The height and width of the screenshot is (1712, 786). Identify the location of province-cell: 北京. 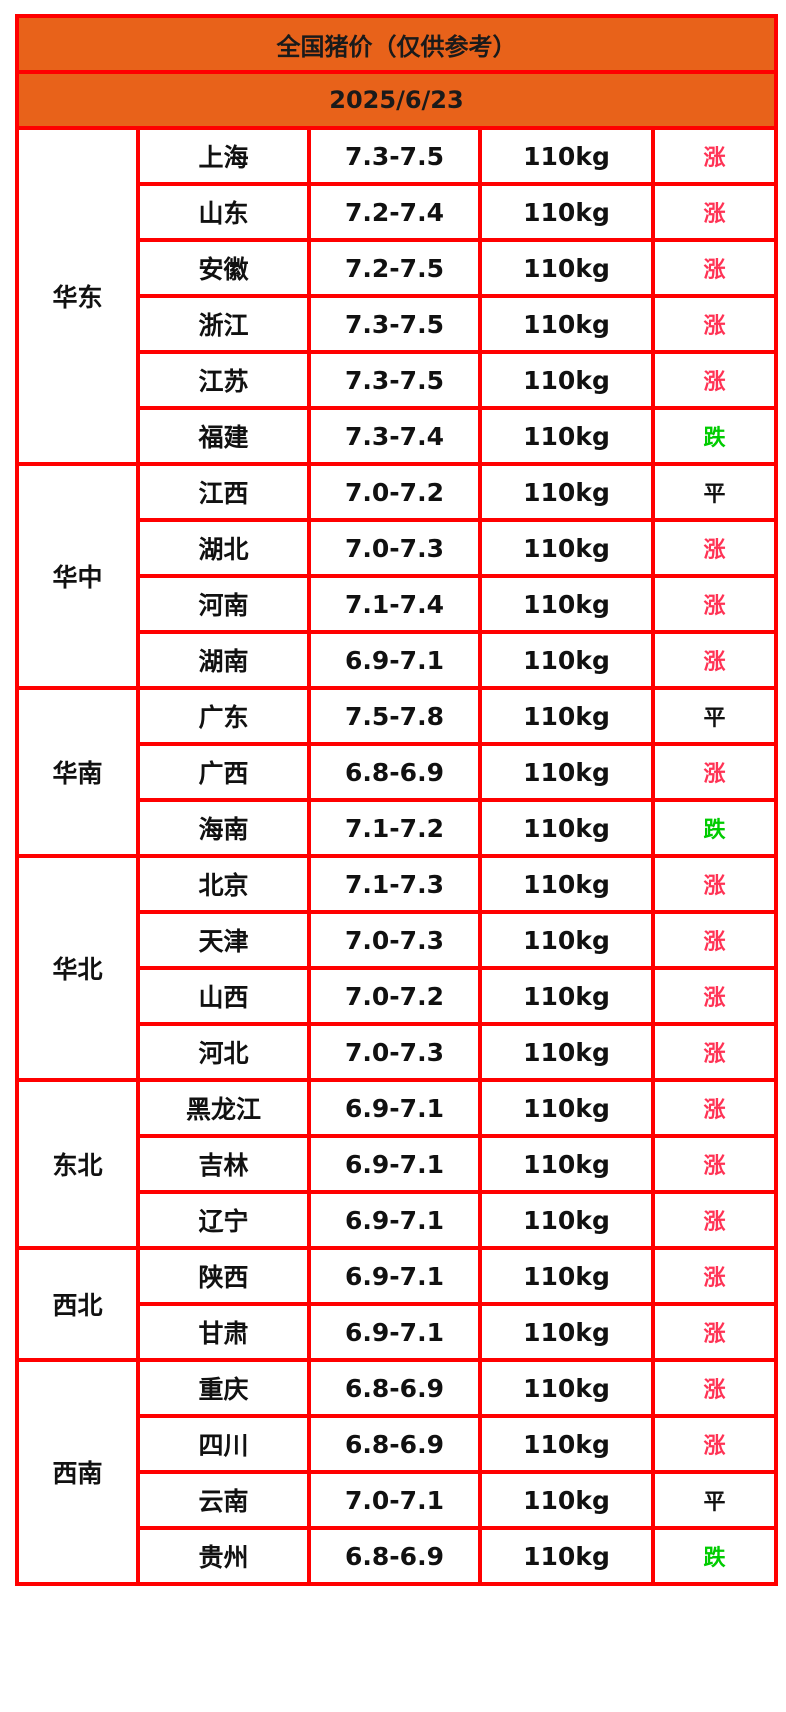
(223, 884).